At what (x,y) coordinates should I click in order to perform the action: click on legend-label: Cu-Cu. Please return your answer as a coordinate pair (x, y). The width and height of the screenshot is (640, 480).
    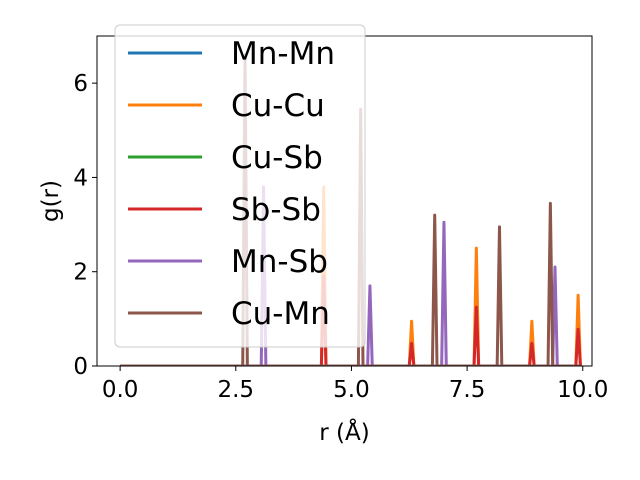
    Looking at the image, I should click on (278, 106).